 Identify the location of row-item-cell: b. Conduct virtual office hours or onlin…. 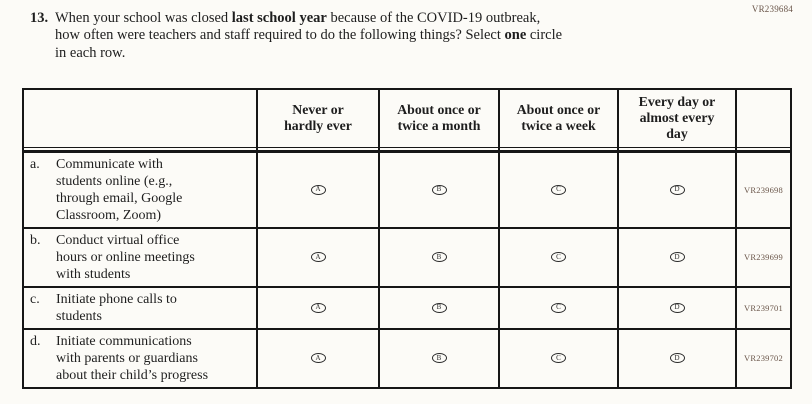
(140, 257).